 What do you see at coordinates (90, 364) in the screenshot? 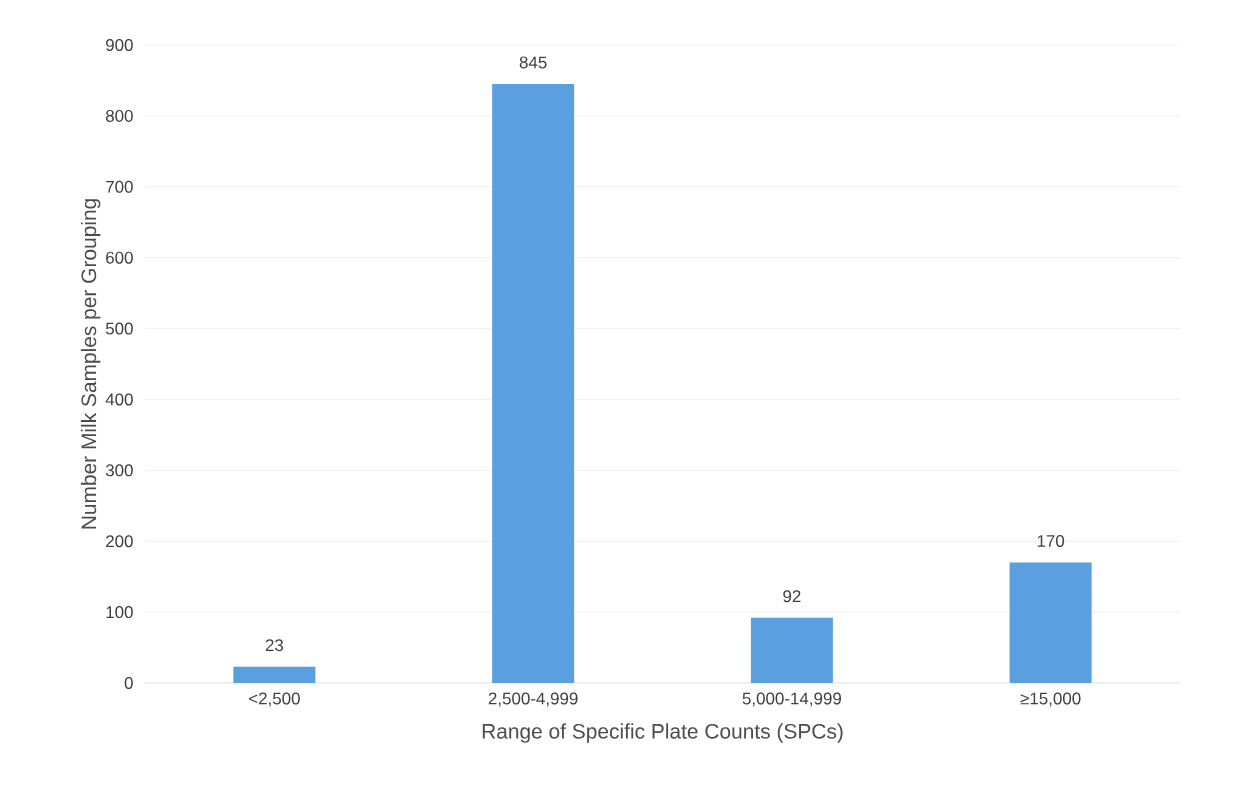
I see `y-axis-title: Number Milk Samples per Grouping` at bounding box center [90, 364].